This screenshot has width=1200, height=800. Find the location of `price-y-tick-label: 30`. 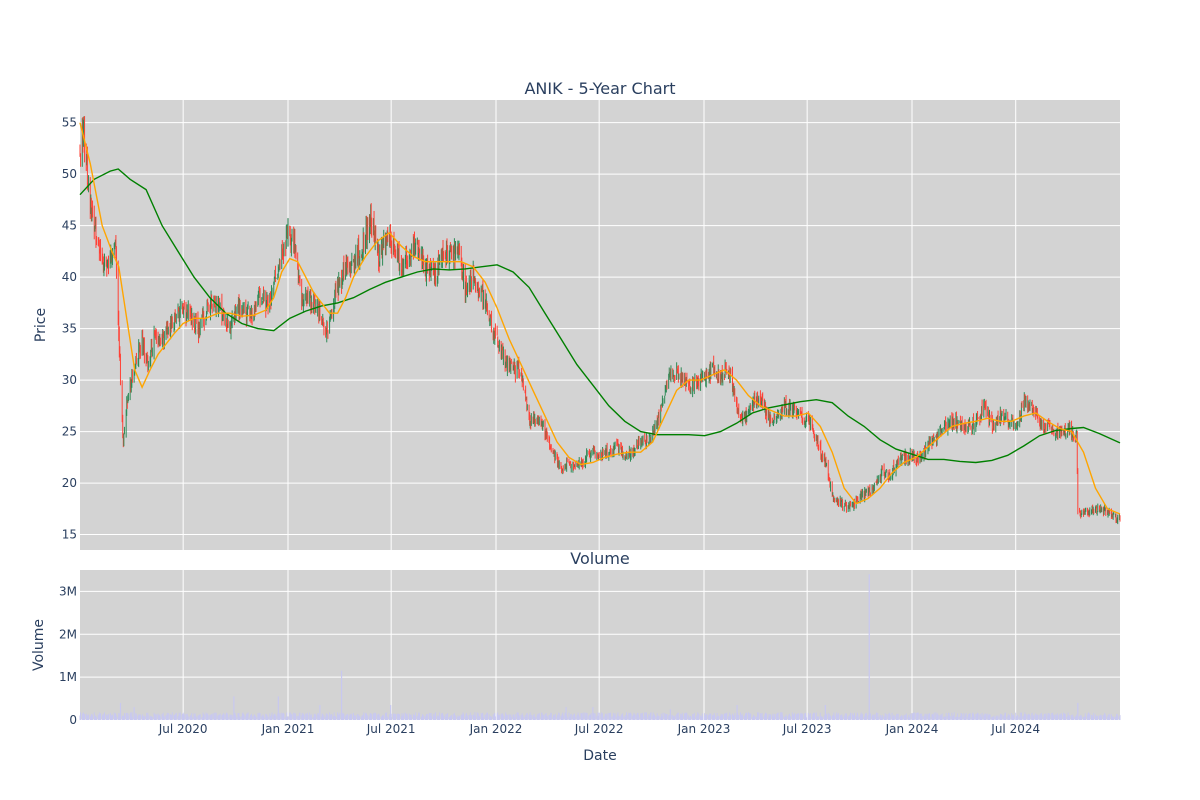

price-y-tick-label: 30 is located at coordinates (69, 380).